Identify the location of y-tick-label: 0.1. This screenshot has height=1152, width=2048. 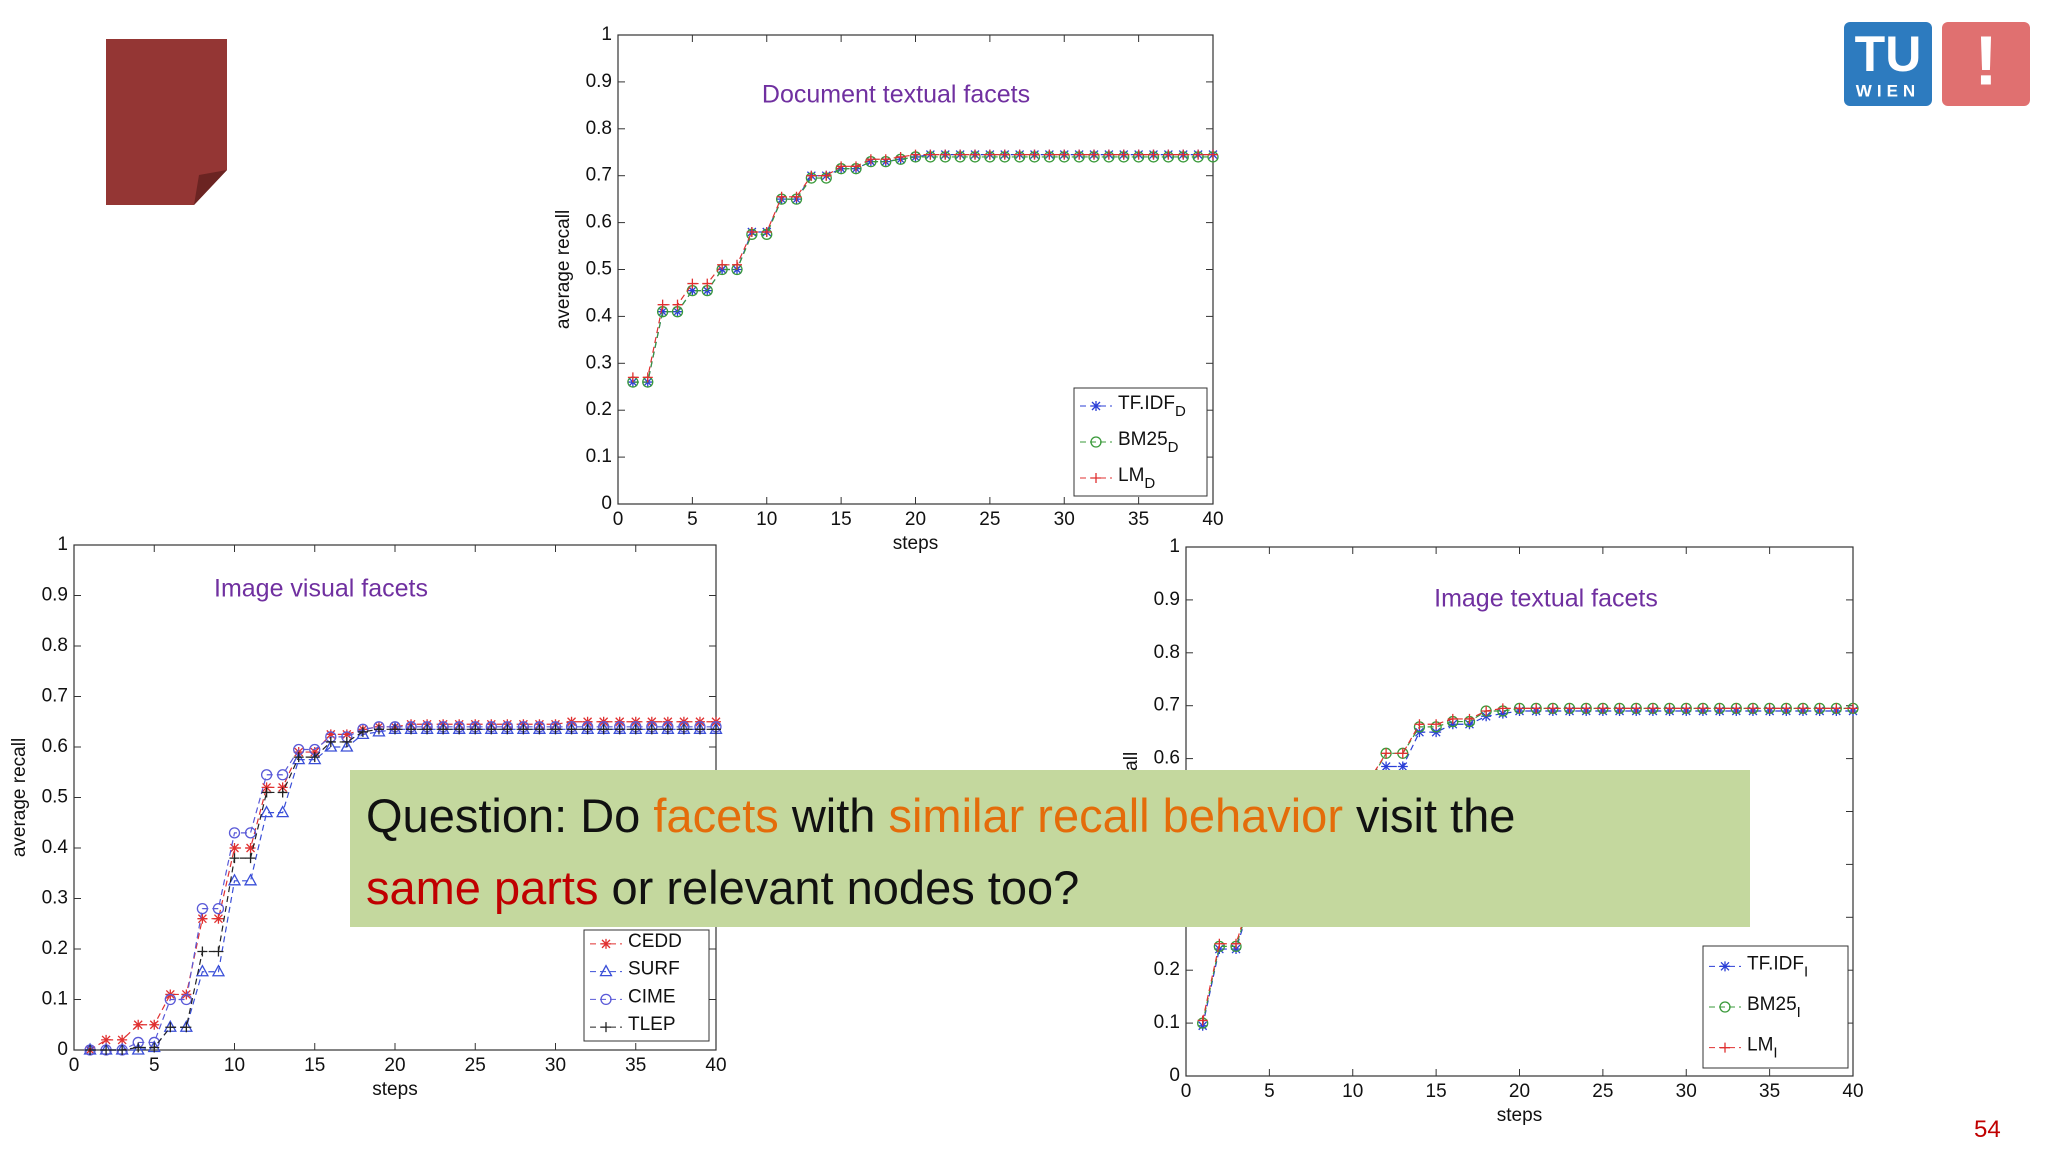
(599, 456).